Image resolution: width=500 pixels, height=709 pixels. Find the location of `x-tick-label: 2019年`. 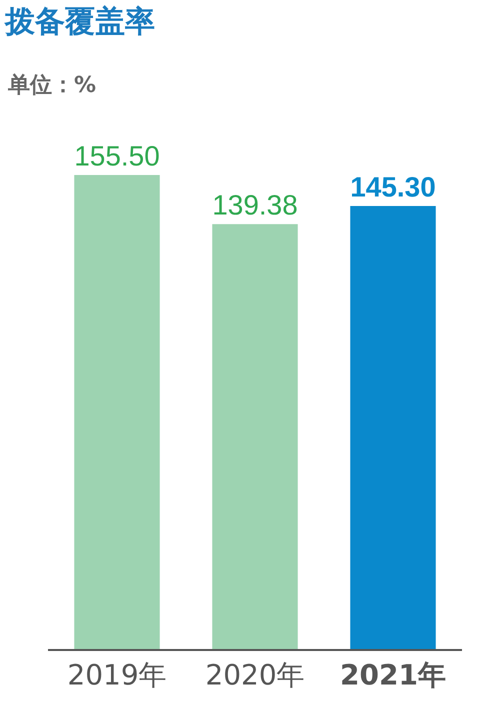

x-tick-label: 2019年 is located at coordinates (117, 675).